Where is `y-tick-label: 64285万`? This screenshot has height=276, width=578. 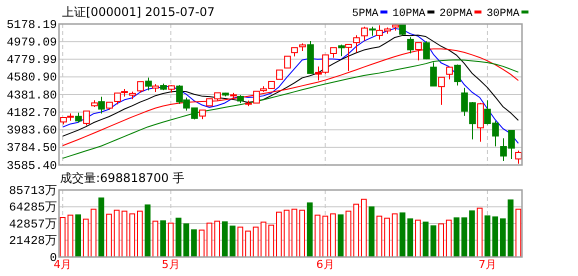
y-tick-label: 64285万 is located at coordinates (32, 207).